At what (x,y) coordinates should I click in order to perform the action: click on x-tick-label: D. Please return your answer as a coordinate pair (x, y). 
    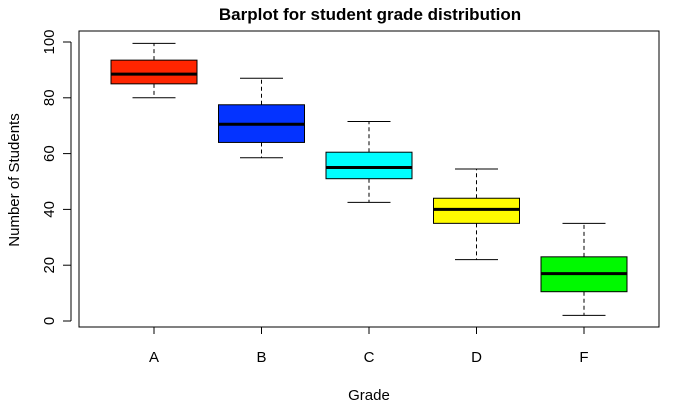
    Looking at the image, I should click on (476, 357).